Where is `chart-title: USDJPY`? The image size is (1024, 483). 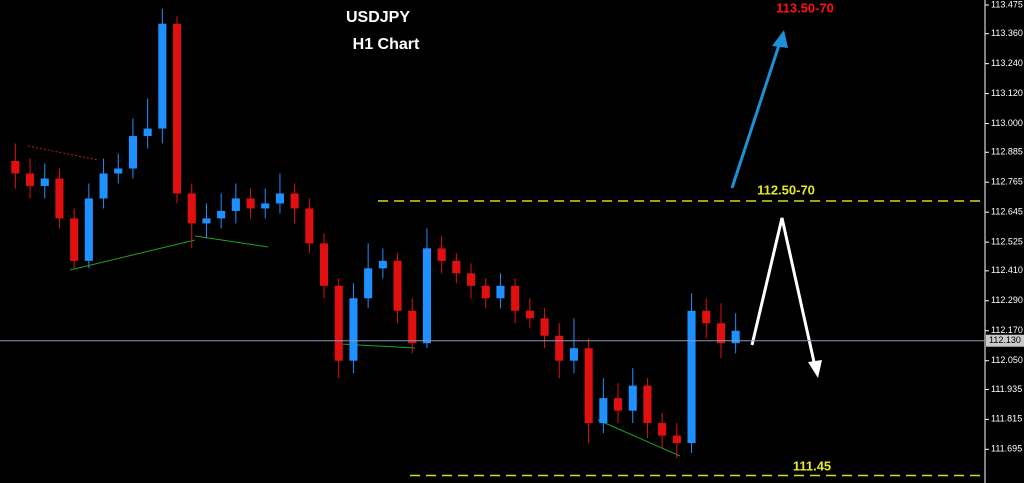
chart-title: USDJPY is located at coordinates (378, 17).